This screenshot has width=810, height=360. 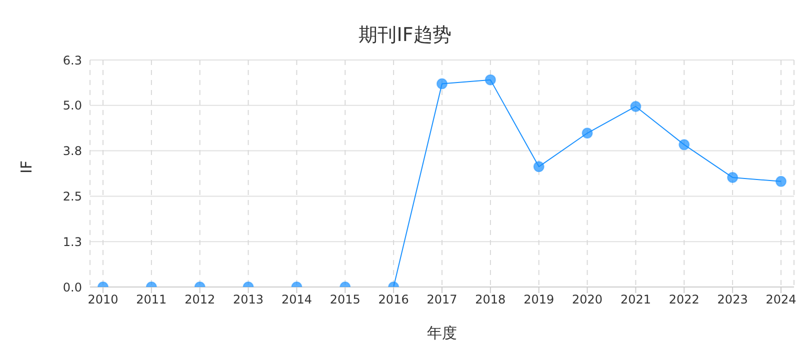 I want to click on y-tick-label: 3.8, so click(x=72, y=151).